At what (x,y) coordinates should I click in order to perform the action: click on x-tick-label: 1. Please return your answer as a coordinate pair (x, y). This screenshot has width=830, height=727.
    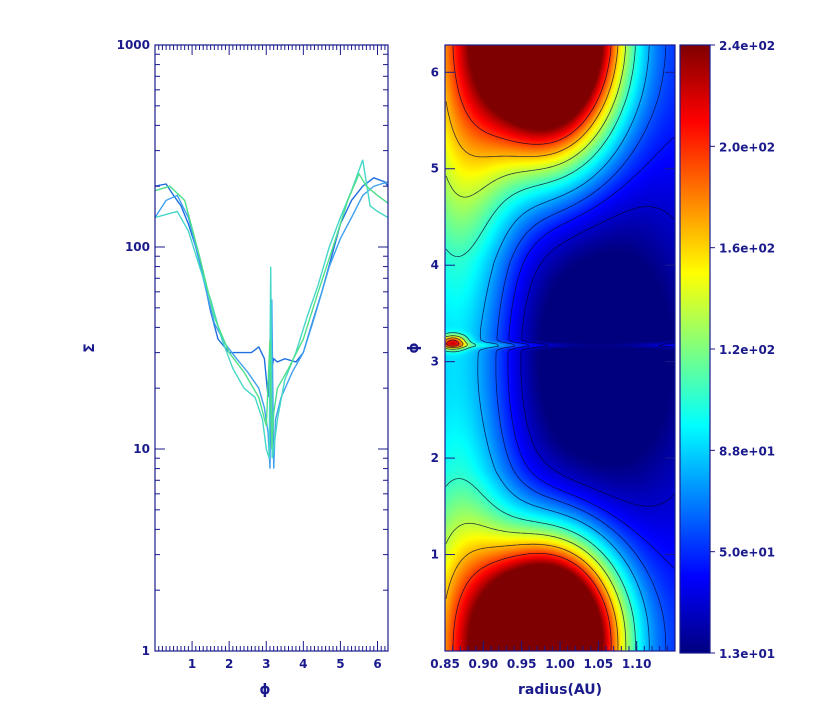
    Looking at the image, I should click on (192, 664).